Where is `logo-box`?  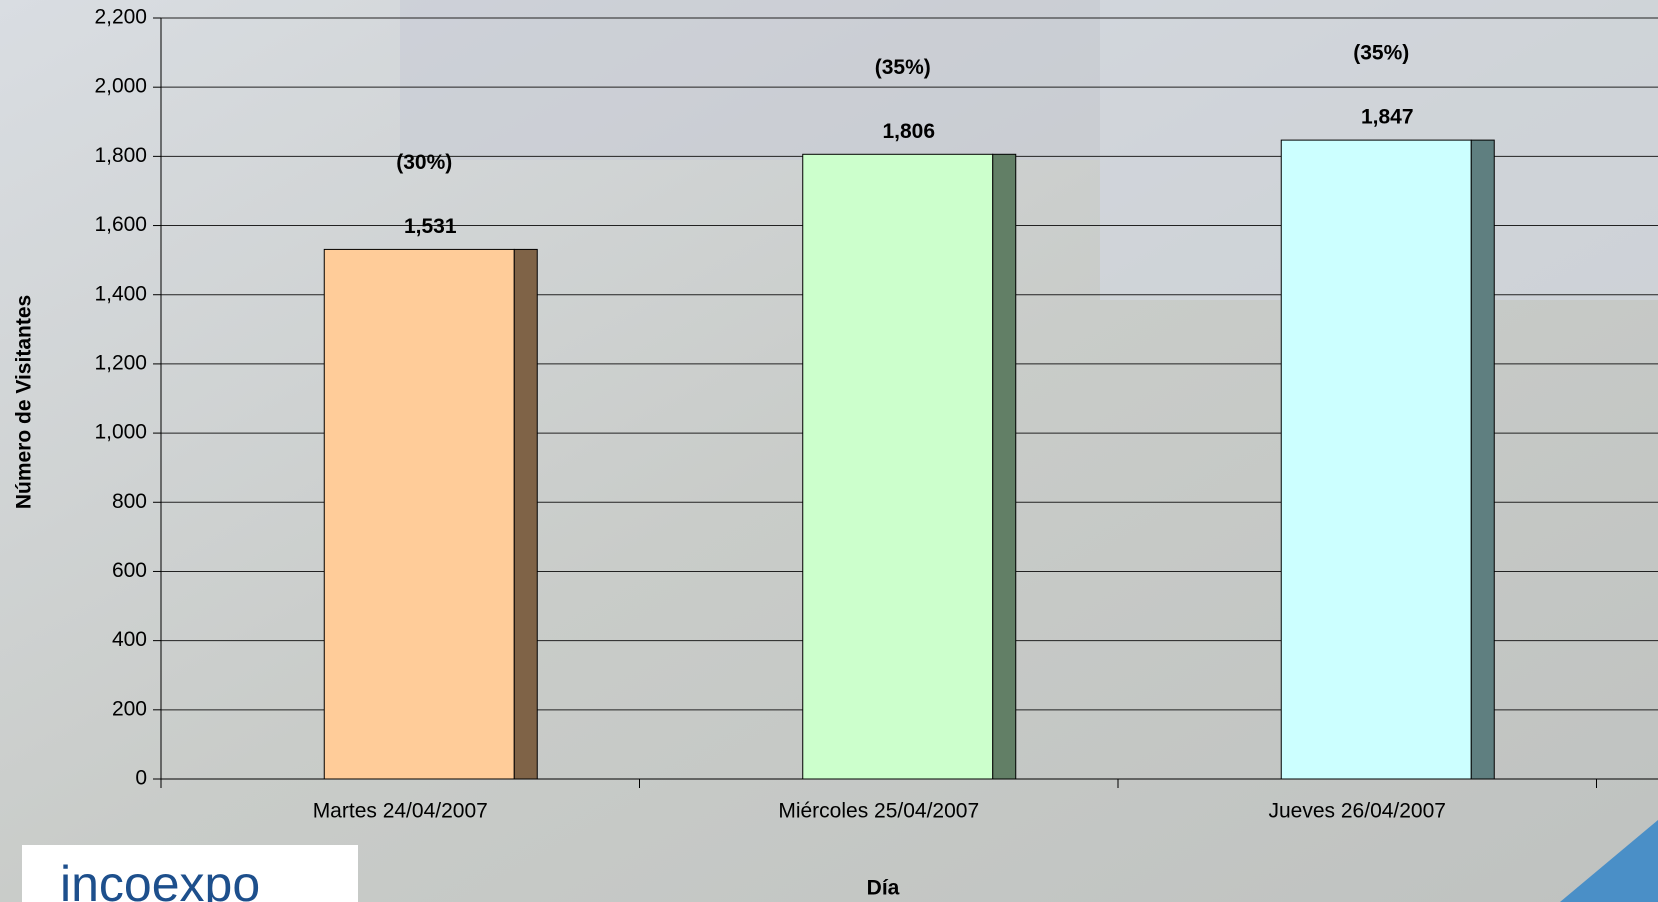
logo-box is located at coordinates (190, 873).